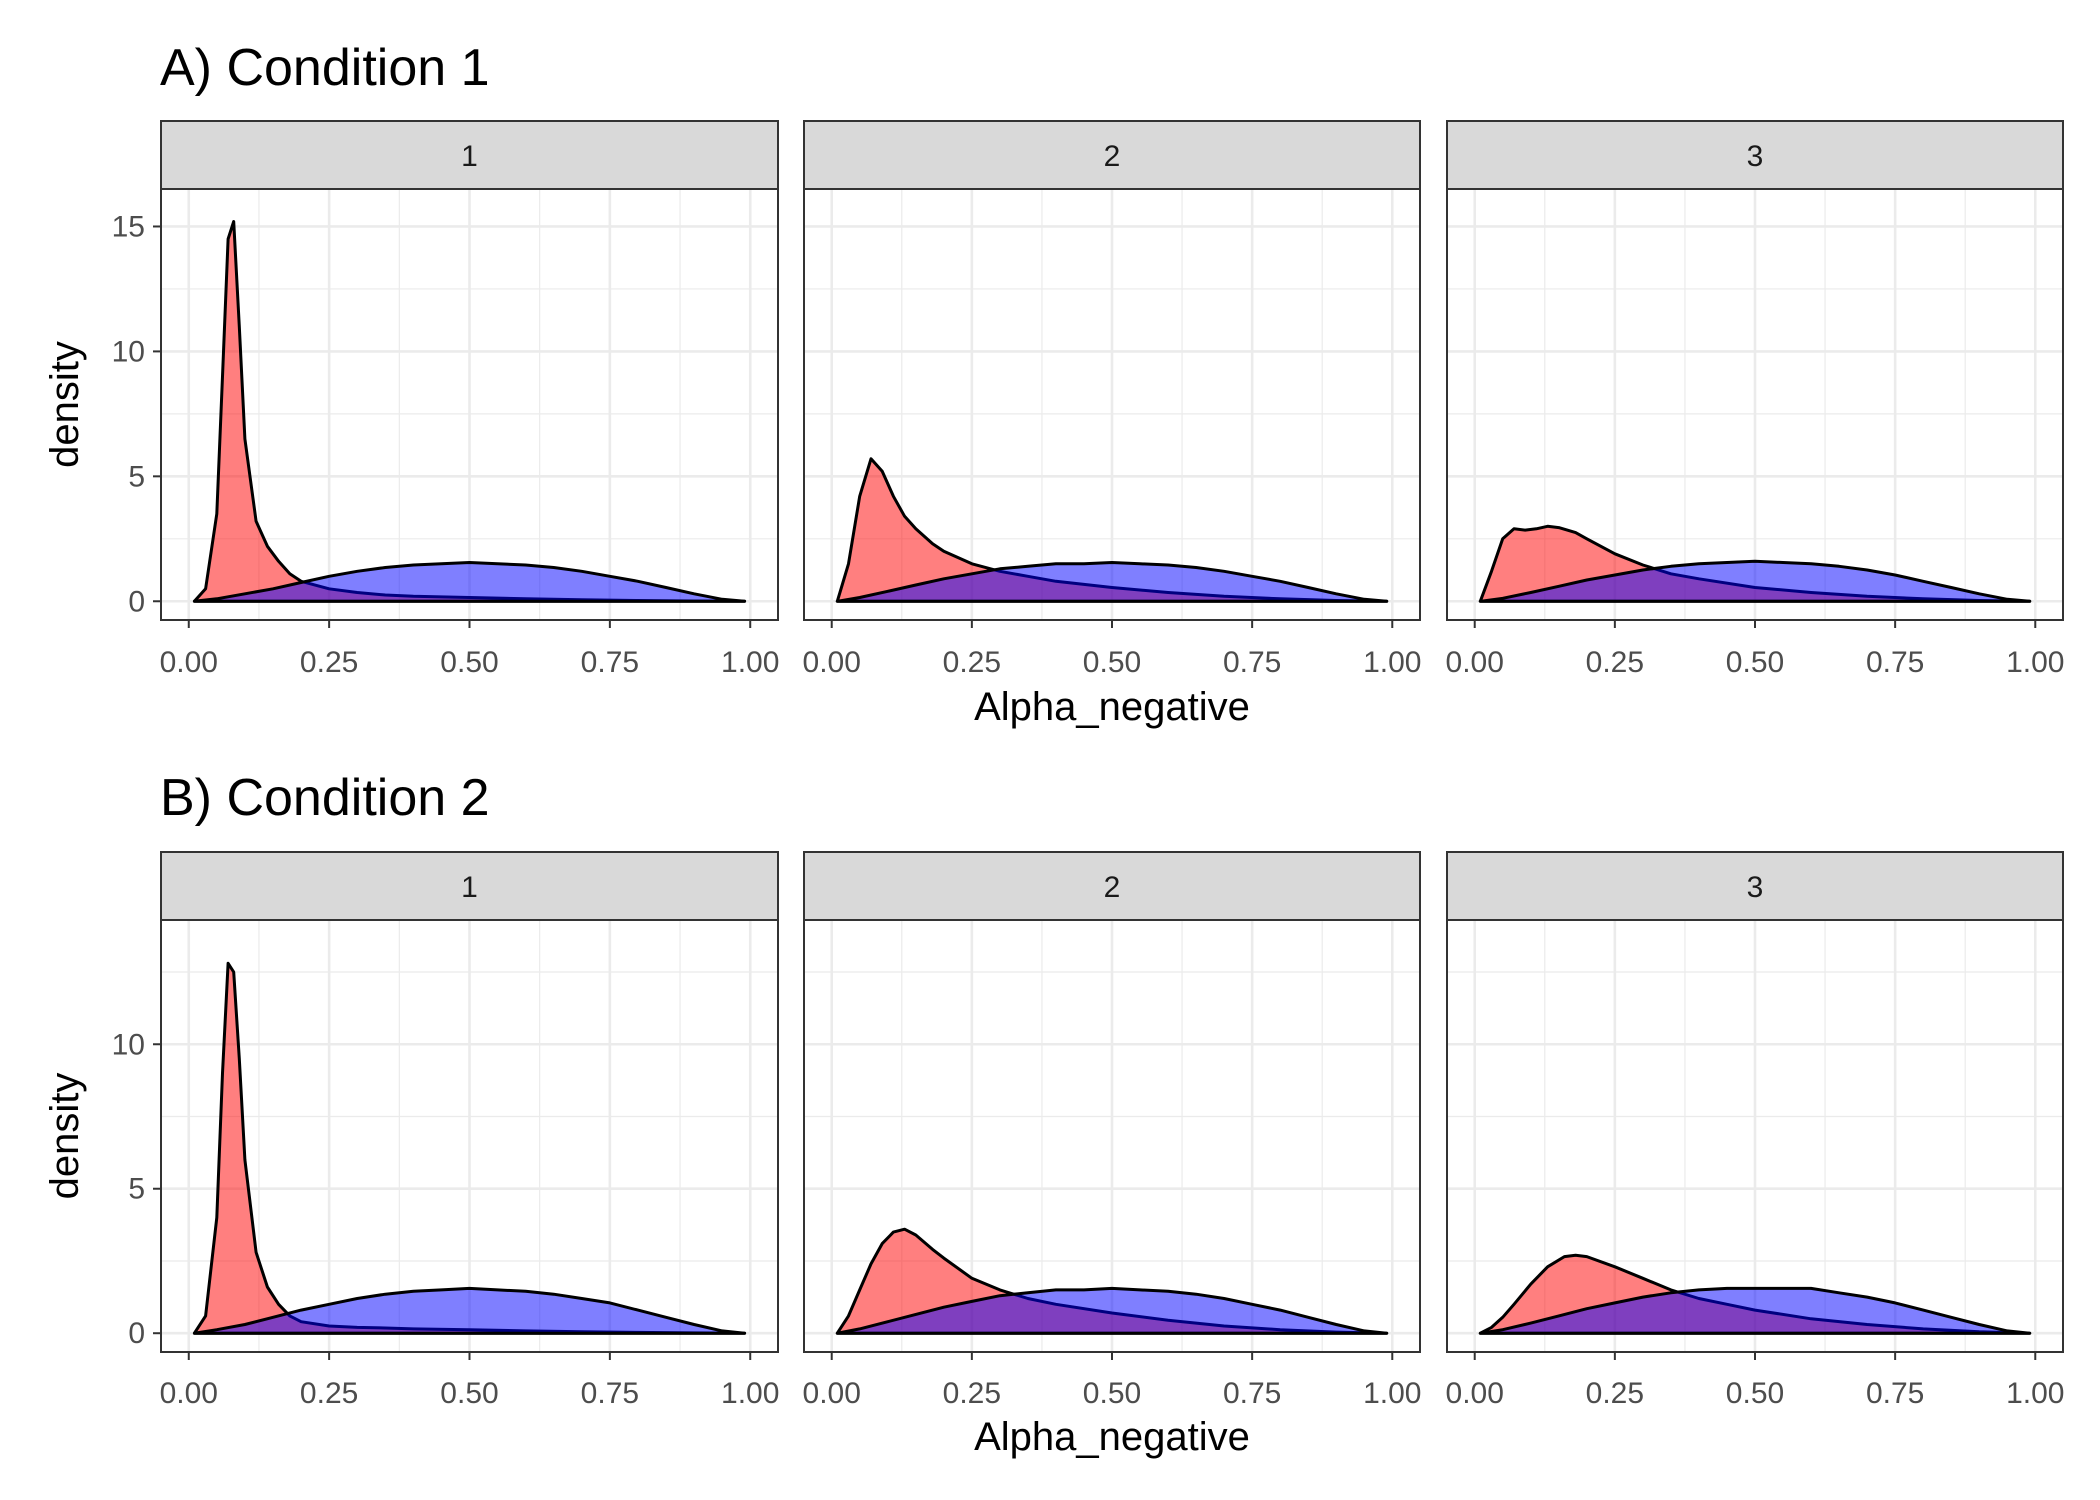 This screenshot has width=2100, height=1500. What do you see at coordinates (128, 226) in the screenshot?
I see `y-tick-label: 15` at bounding box center [128, 226].